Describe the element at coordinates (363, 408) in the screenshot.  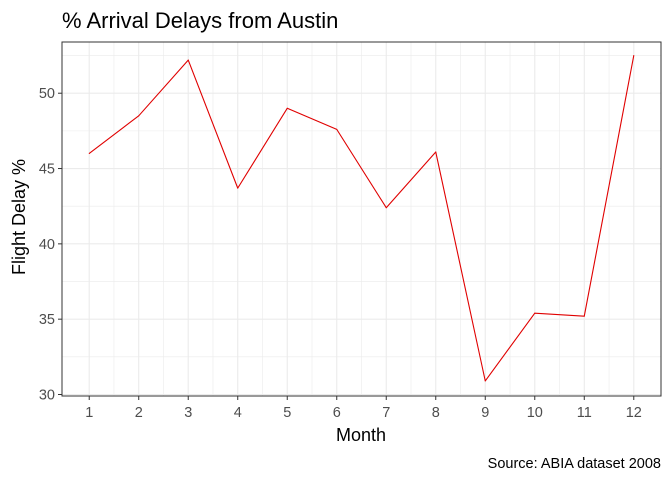
I see `x-axis: 1 2 3 4 5 6 7 8 9 10 11 12` at that location.